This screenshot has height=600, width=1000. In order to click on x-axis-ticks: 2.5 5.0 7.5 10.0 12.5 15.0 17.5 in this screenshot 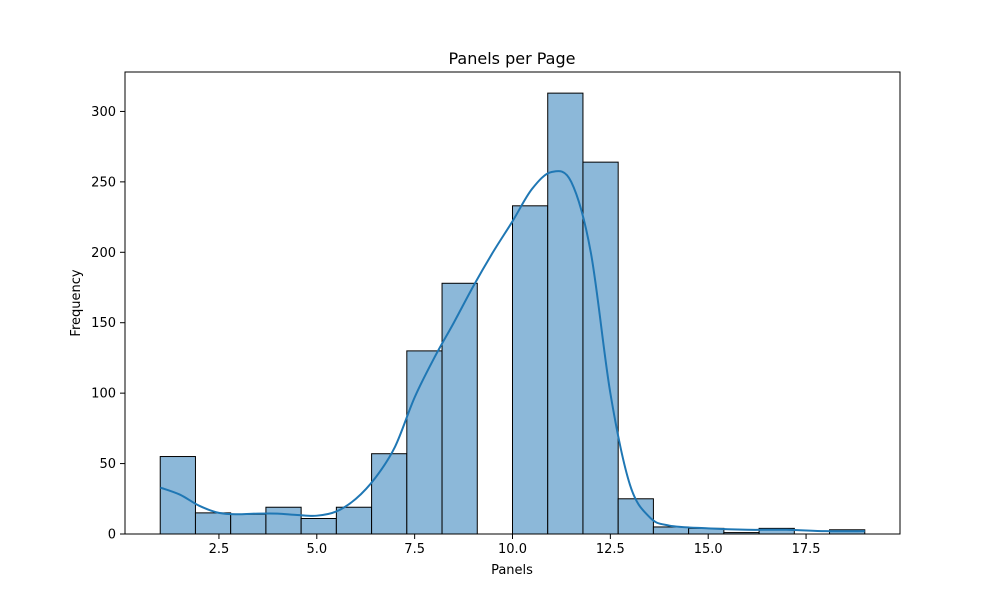, I will do `click(515, 545)`.